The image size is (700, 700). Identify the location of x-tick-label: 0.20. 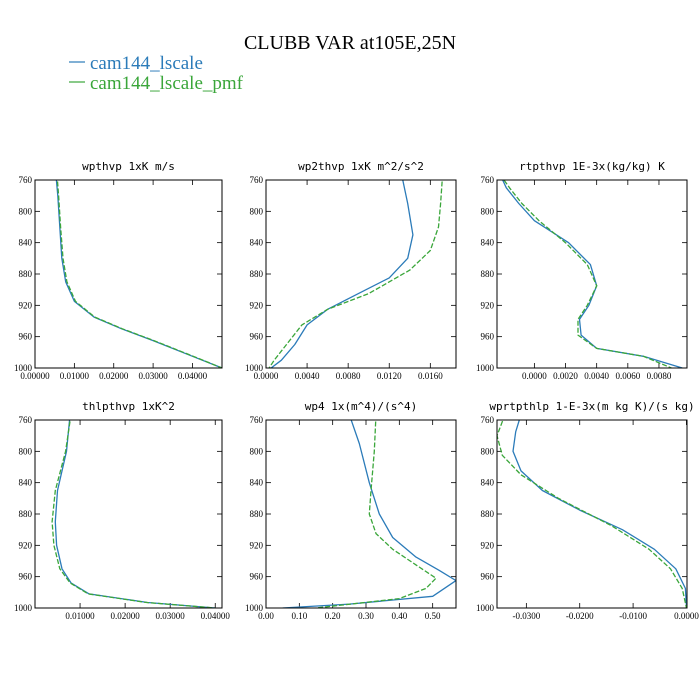
(333, 616).